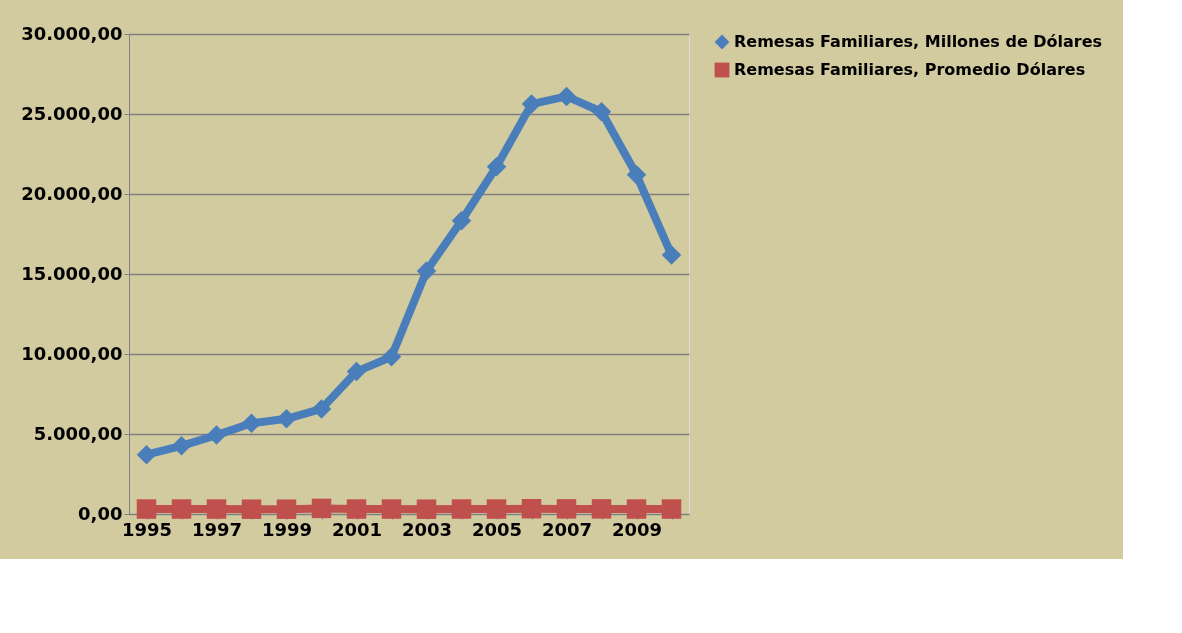 Image resolution: width=1182 pixels, height=633 pixels. What do you see at coordinates (72, 113) in the screenshot?
I see `y-tick-label: 25.000,00` at bounding box center [72, 113].